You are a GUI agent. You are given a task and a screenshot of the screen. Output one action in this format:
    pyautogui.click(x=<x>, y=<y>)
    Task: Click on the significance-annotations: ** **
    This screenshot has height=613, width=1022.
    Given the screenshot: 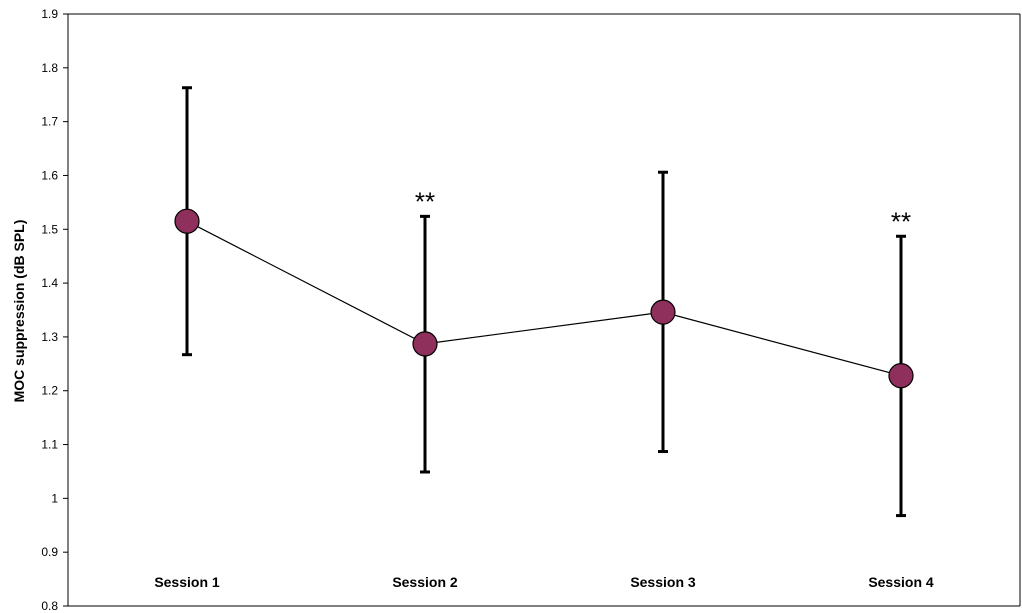 What is the action you would take?
    pyautogui.click(x=663, y=211)
    